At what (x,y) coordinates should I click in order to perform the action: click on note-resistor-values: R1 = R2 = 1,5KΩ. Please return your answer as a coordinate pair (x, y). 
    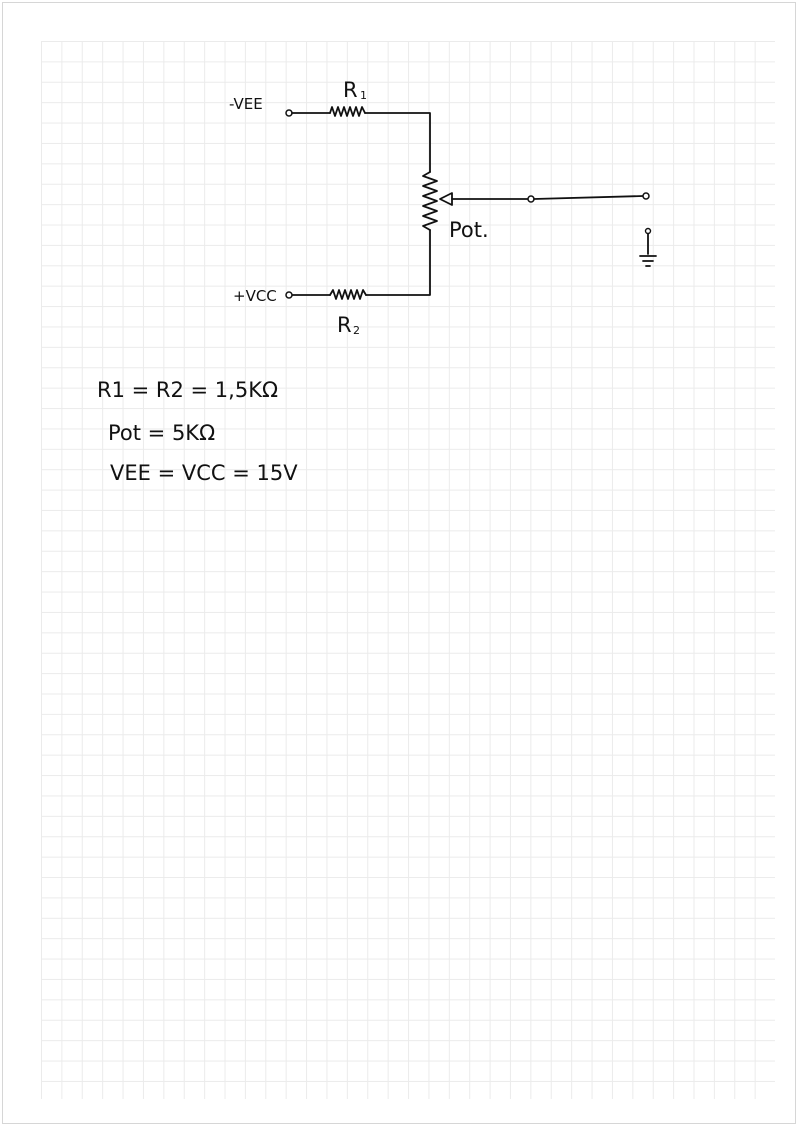
    Looking at the image, I should click on (187, 390).